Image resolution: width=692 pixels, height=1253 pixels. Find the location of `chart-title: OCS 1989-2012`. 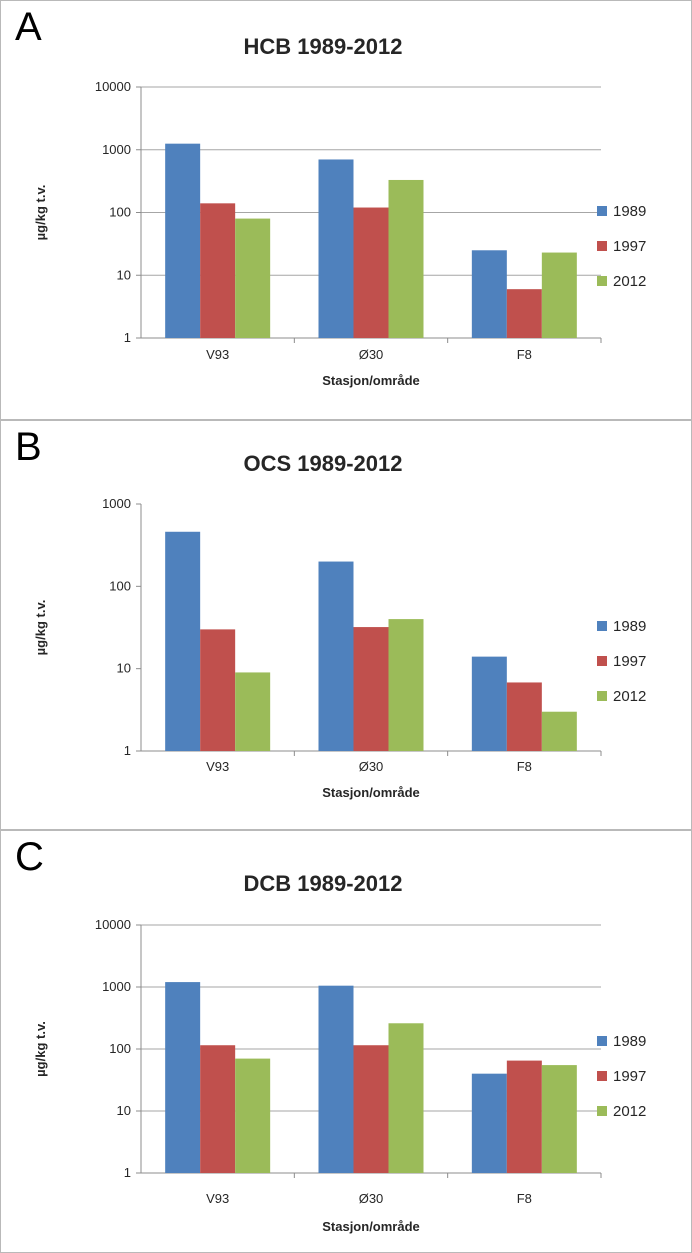

chart-title: OCS 1989-2012 is located at coordinates (323, 463).